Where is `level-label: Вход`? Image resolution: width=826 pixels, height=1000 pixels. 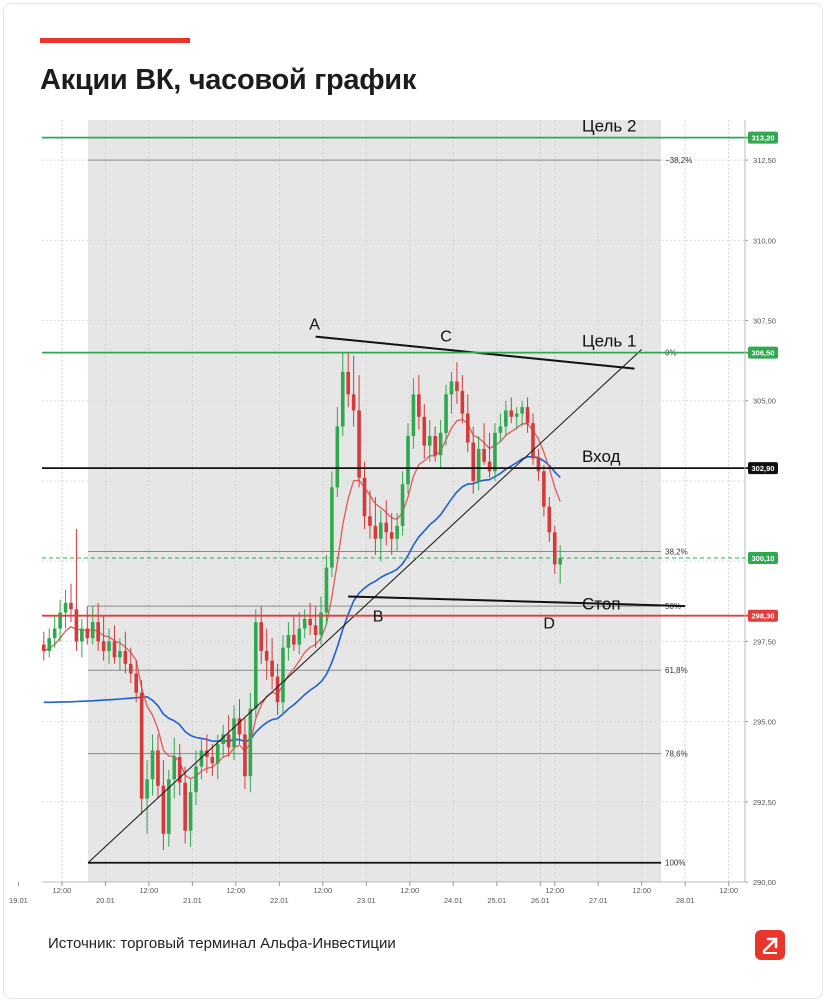
level-label: Вход is located at coordinates (601, 456).